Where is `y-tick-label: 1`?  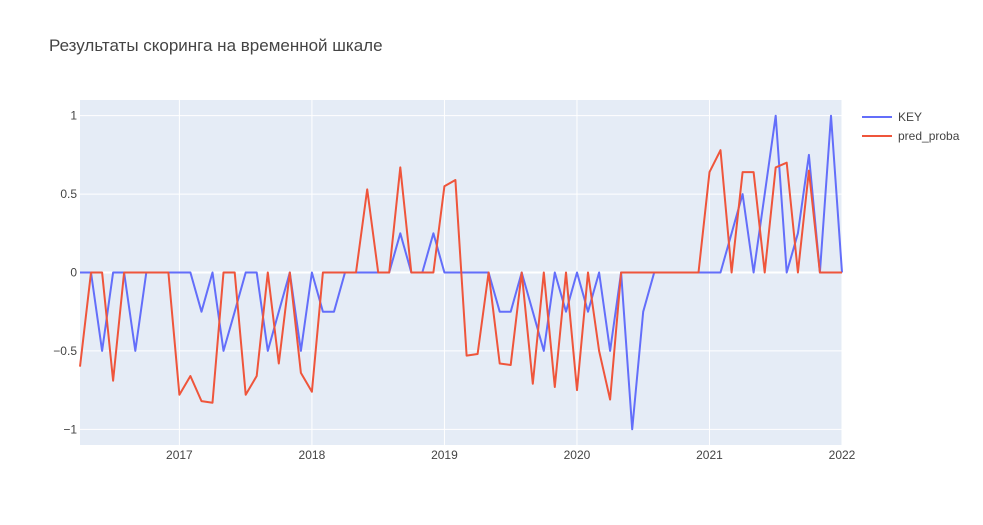
y-tick-label: 1 is located at coordinates (73, 116).